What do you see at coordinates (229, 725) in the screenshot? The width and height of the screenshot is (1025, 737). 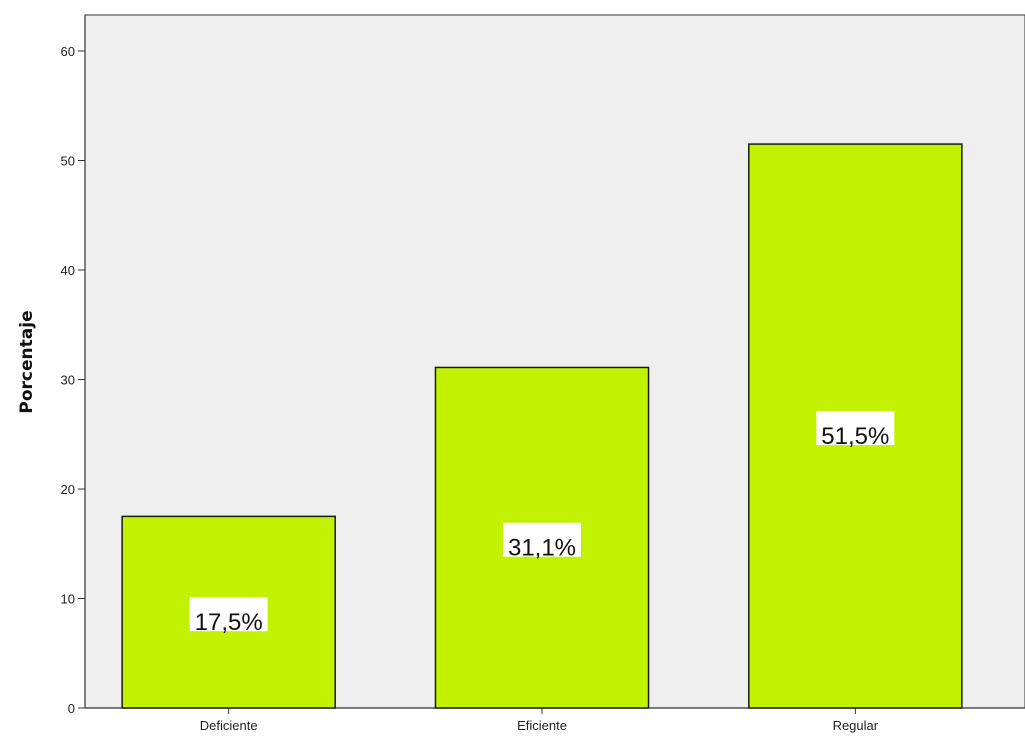 I see `x-tick-label: Deficiente` at bounding box center [229, 725].